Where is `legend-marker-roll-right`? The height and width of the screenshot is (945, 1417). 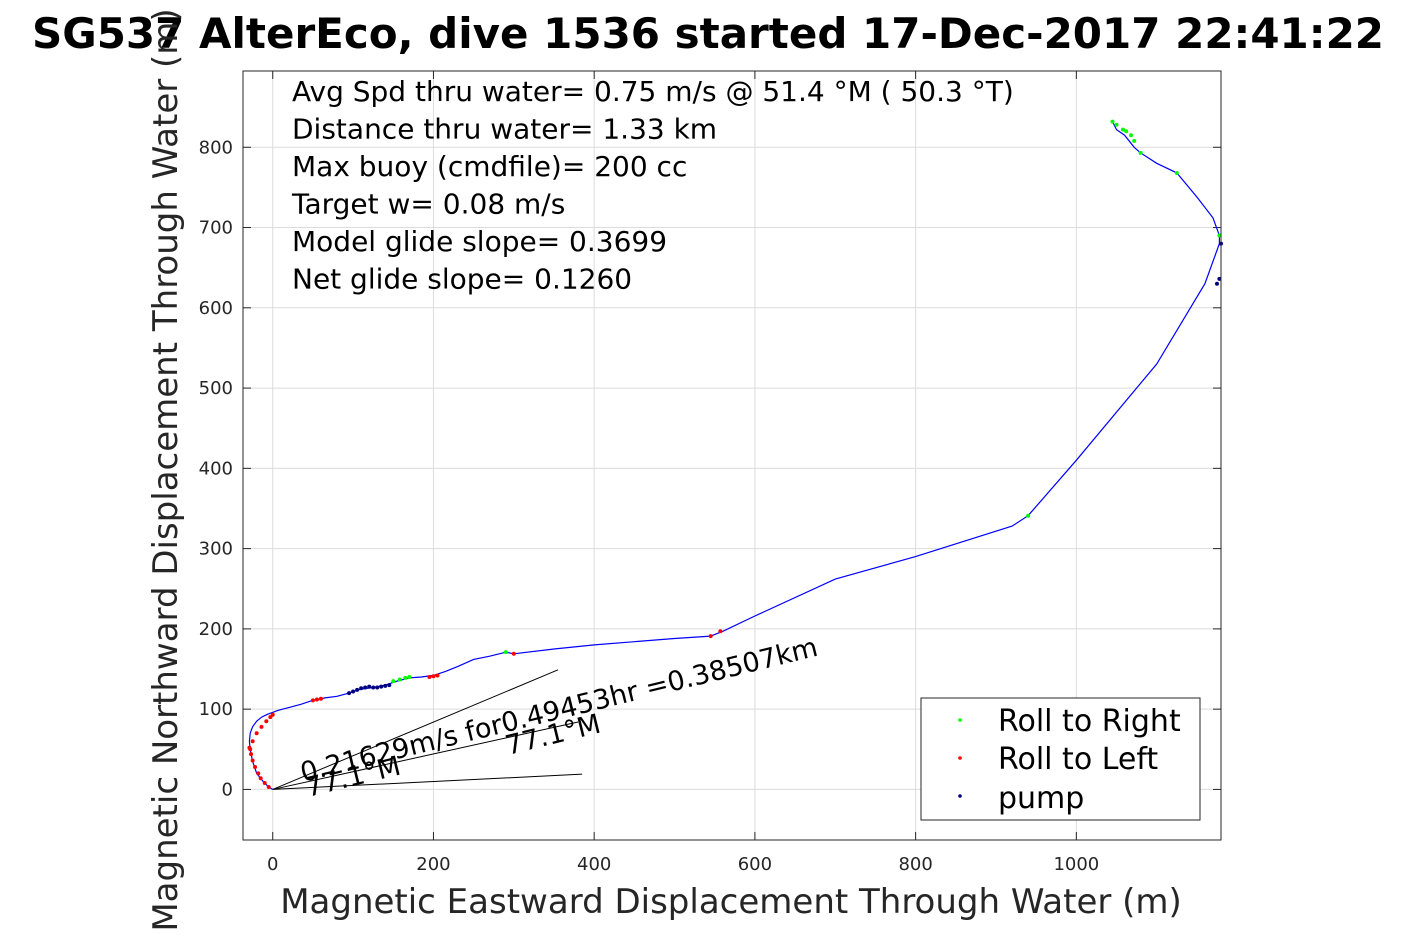 legend-marker-roll-right is located at coordinates (960, 720).